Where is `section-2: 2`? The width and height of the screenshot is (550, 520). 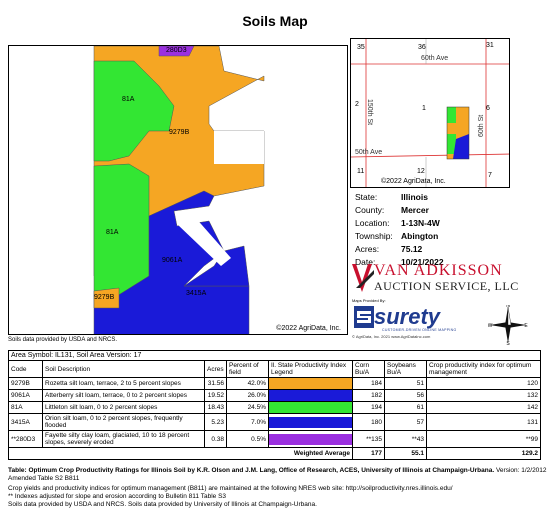
section-2: 2 is located at coordinates (357, 104).